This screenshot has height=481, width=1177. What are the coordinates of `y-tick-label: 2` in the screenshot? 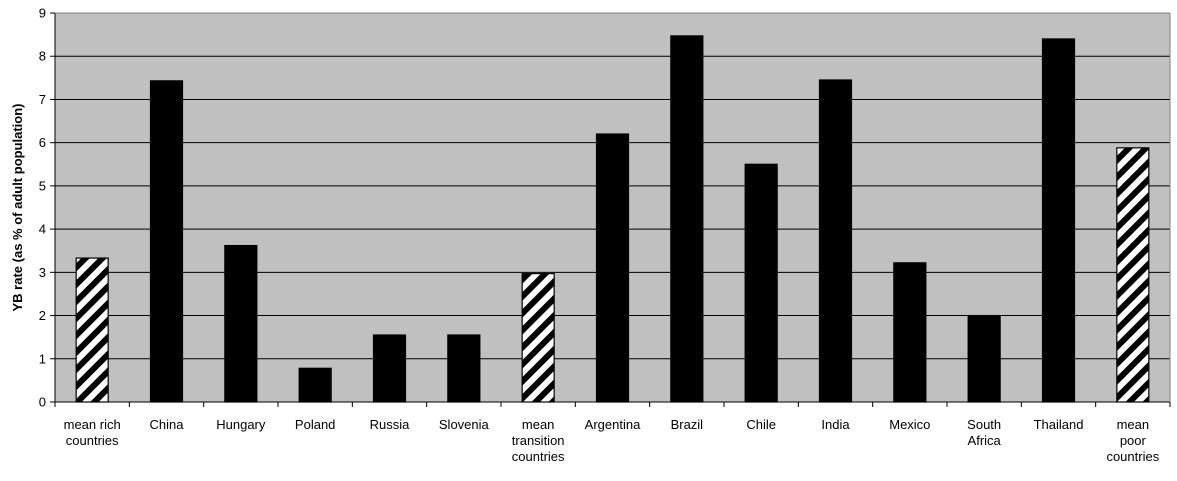 It's located at (42, 315).